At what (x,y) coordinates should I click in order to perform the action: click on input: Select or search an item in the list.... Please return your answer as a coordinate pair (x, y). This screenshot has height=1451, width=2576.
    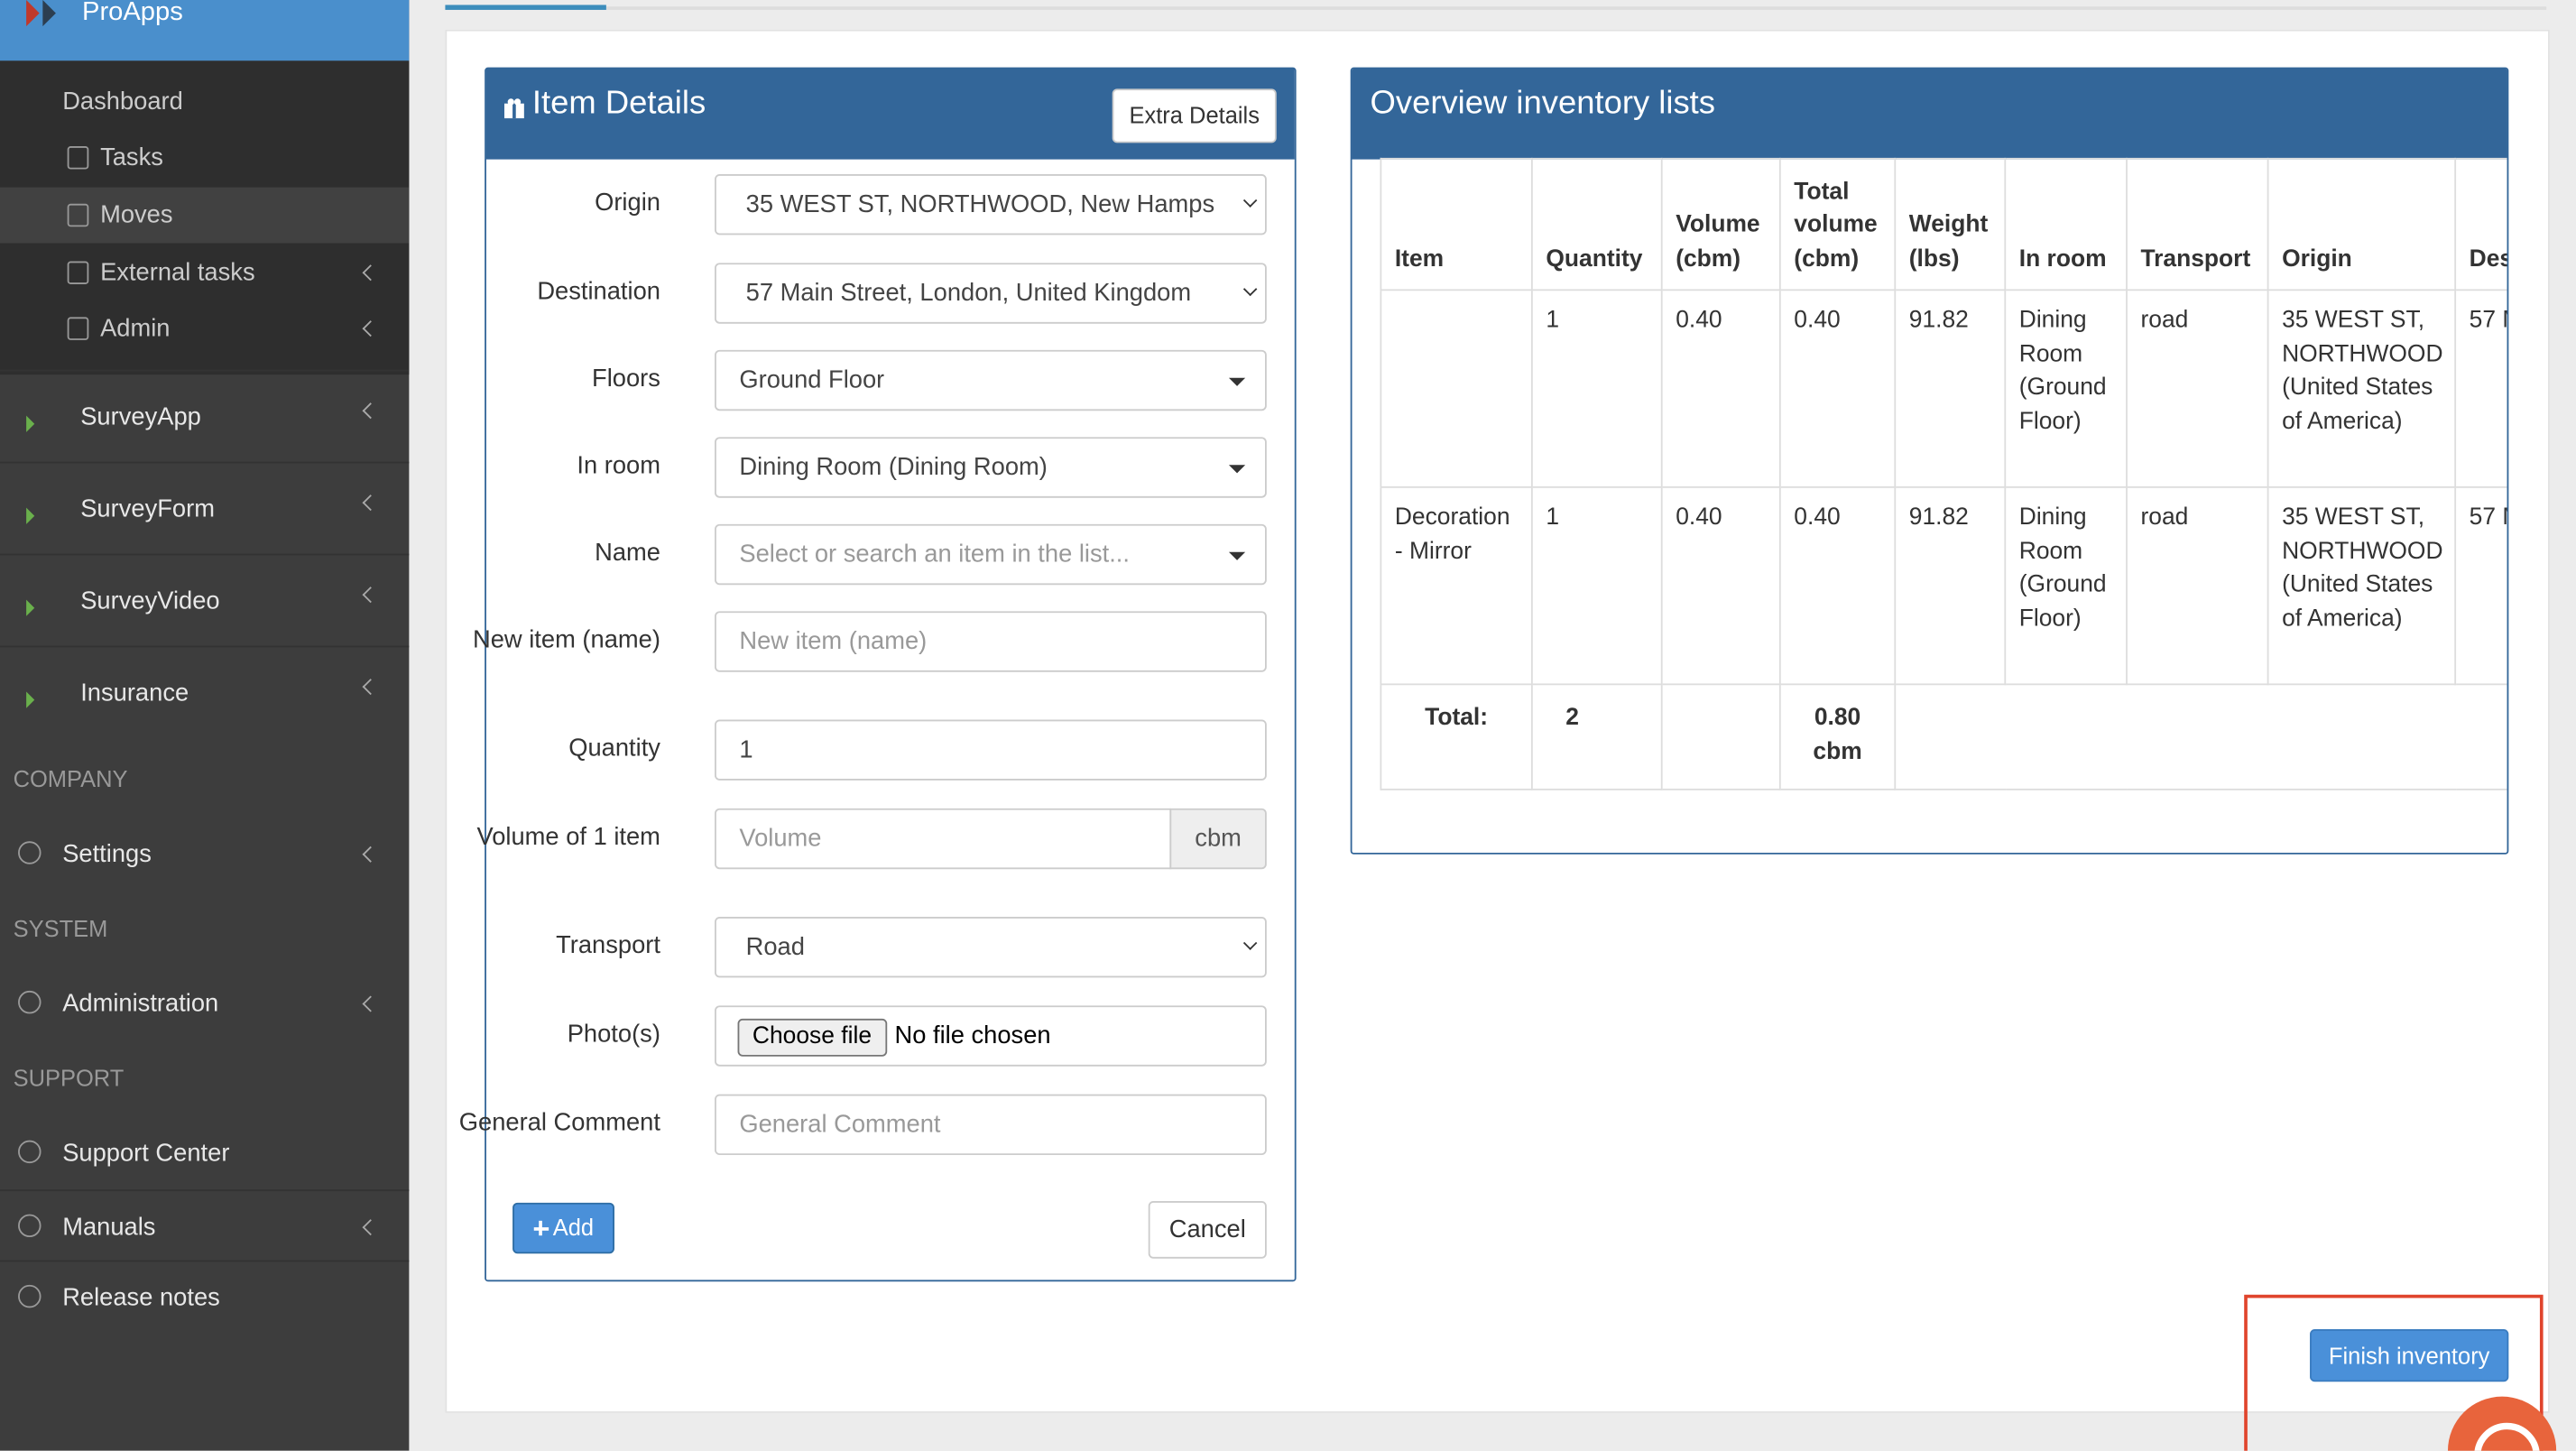
    Looking at the image, I should click on (991, 554).